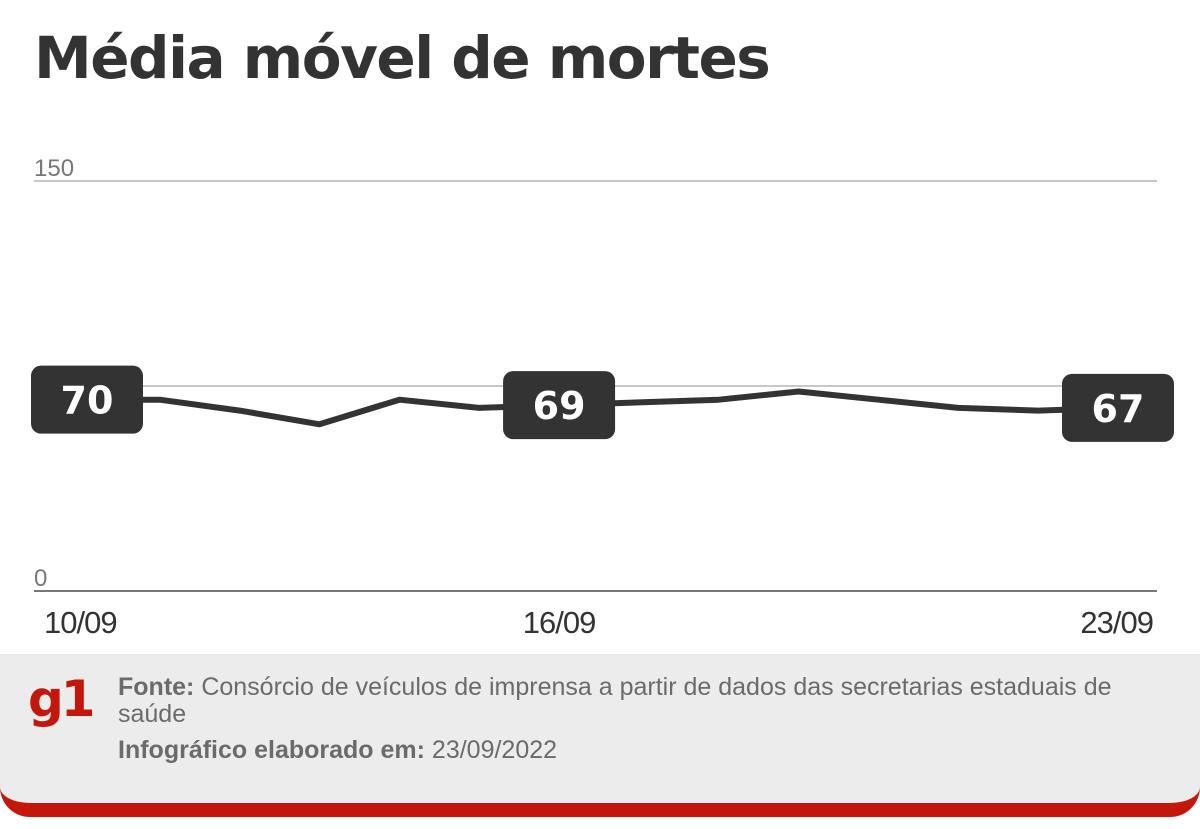 The height and width of the screenshot is (829, 1200). I want to click on source-label: Fonte:, so click(156, 687).